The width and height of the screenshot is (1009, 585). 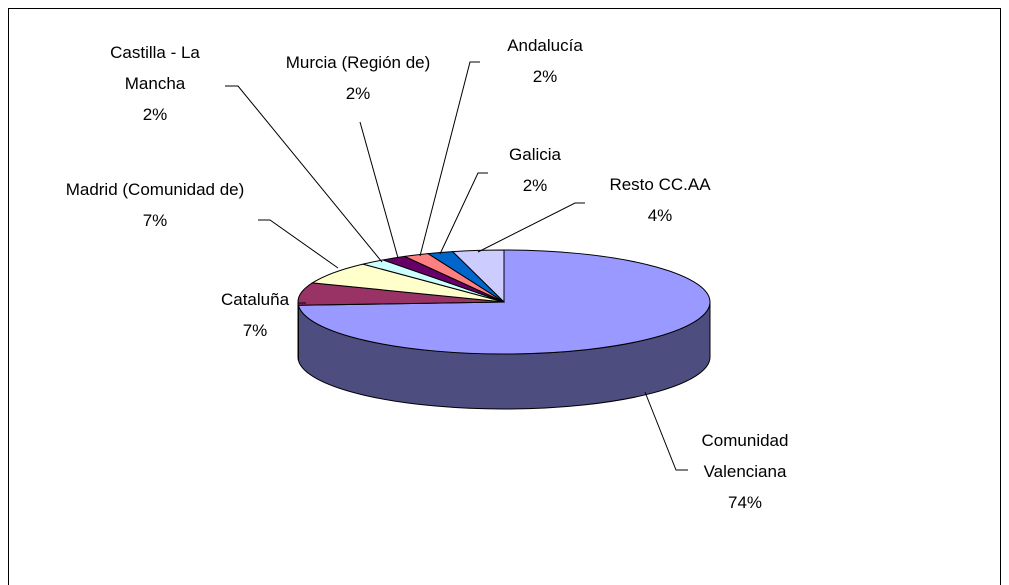 I want to click on slice-value-label: 4%, so click(x=660, y=215).